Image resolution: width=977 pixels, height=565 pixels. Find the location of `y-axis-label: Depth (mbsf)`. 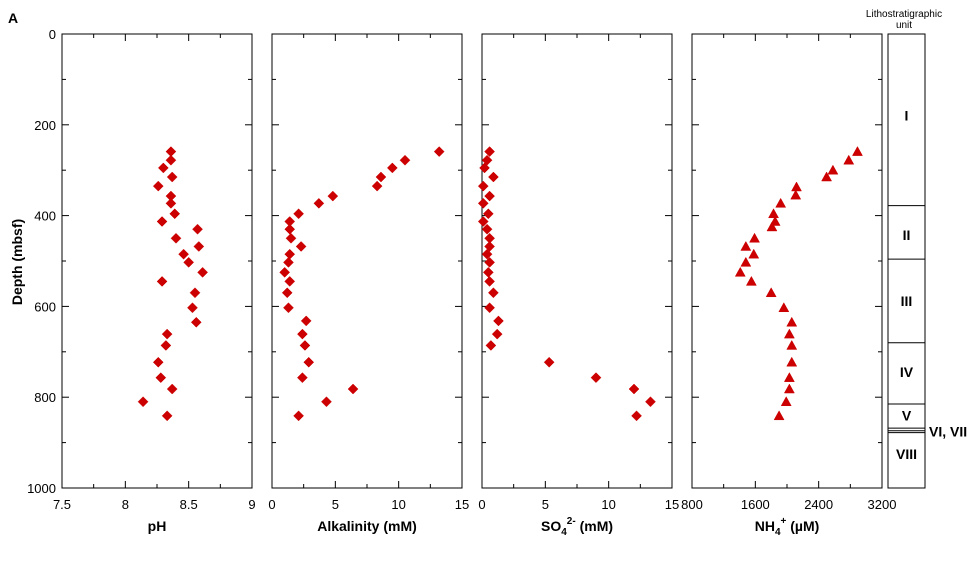

y-axis-label: Depth (mbsf) is located at coordinates (17, 262).